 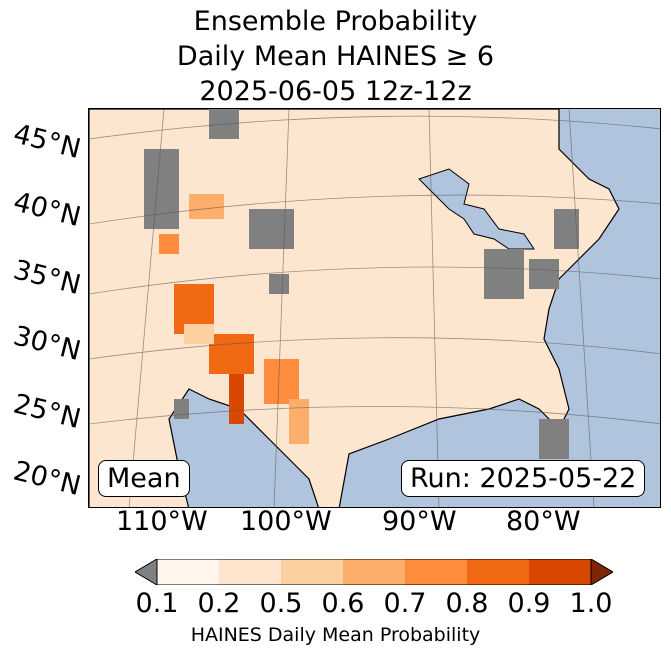 What do you see at coordinates (47, 210) in the screenshot?
I see `lat-label-40: 40°N` at bounding box center [47, 210].